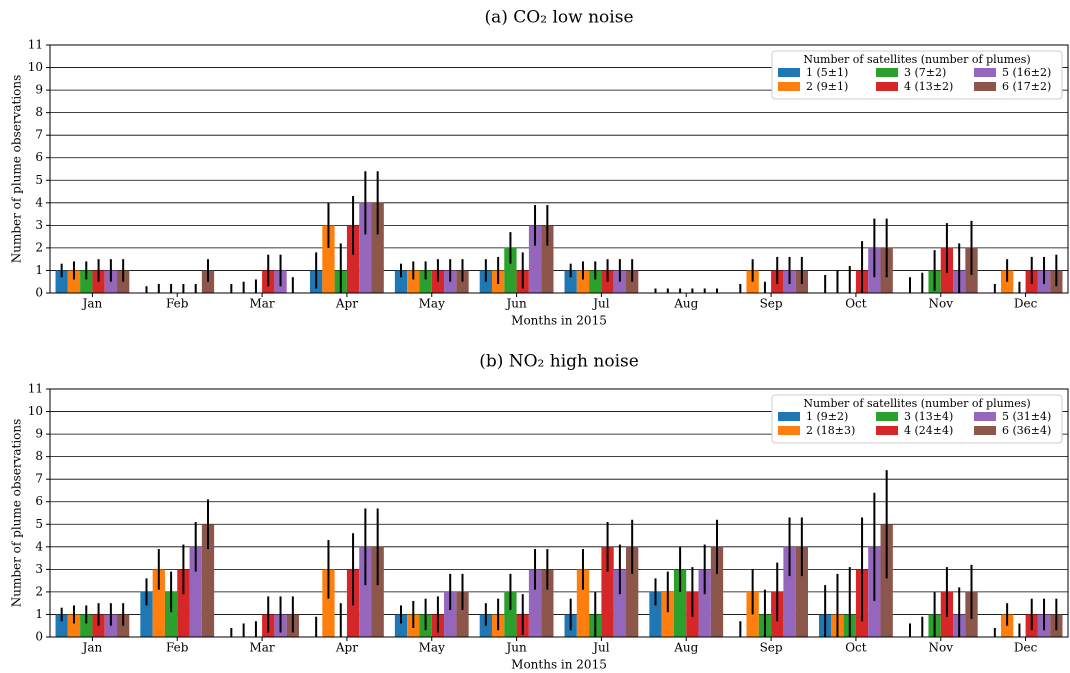 Image resolution: width=1070 pixels, height=673 pixels. I want to click on y-tick-label: 0, so click(39, 293).